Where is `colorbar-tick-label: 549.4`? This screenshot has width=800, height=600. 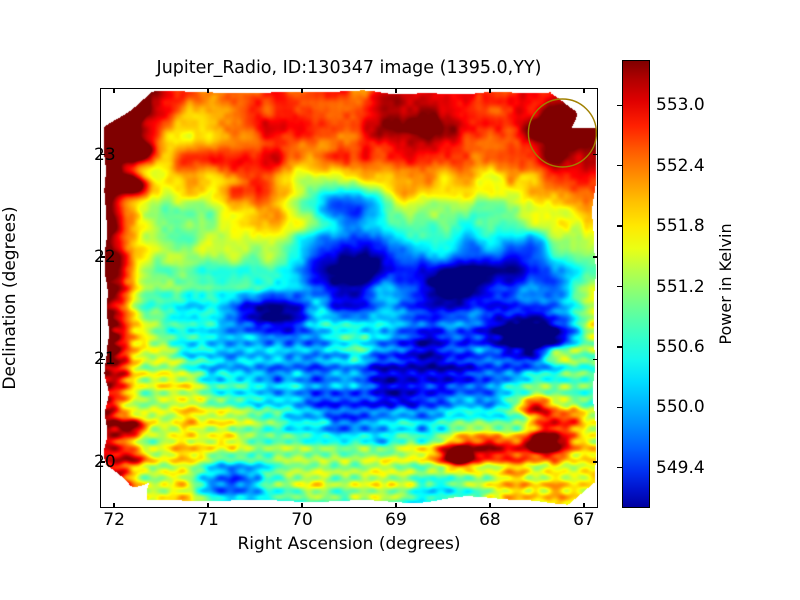
colorbar-tick-label: 549.4 is located at coordinates (680, 467).